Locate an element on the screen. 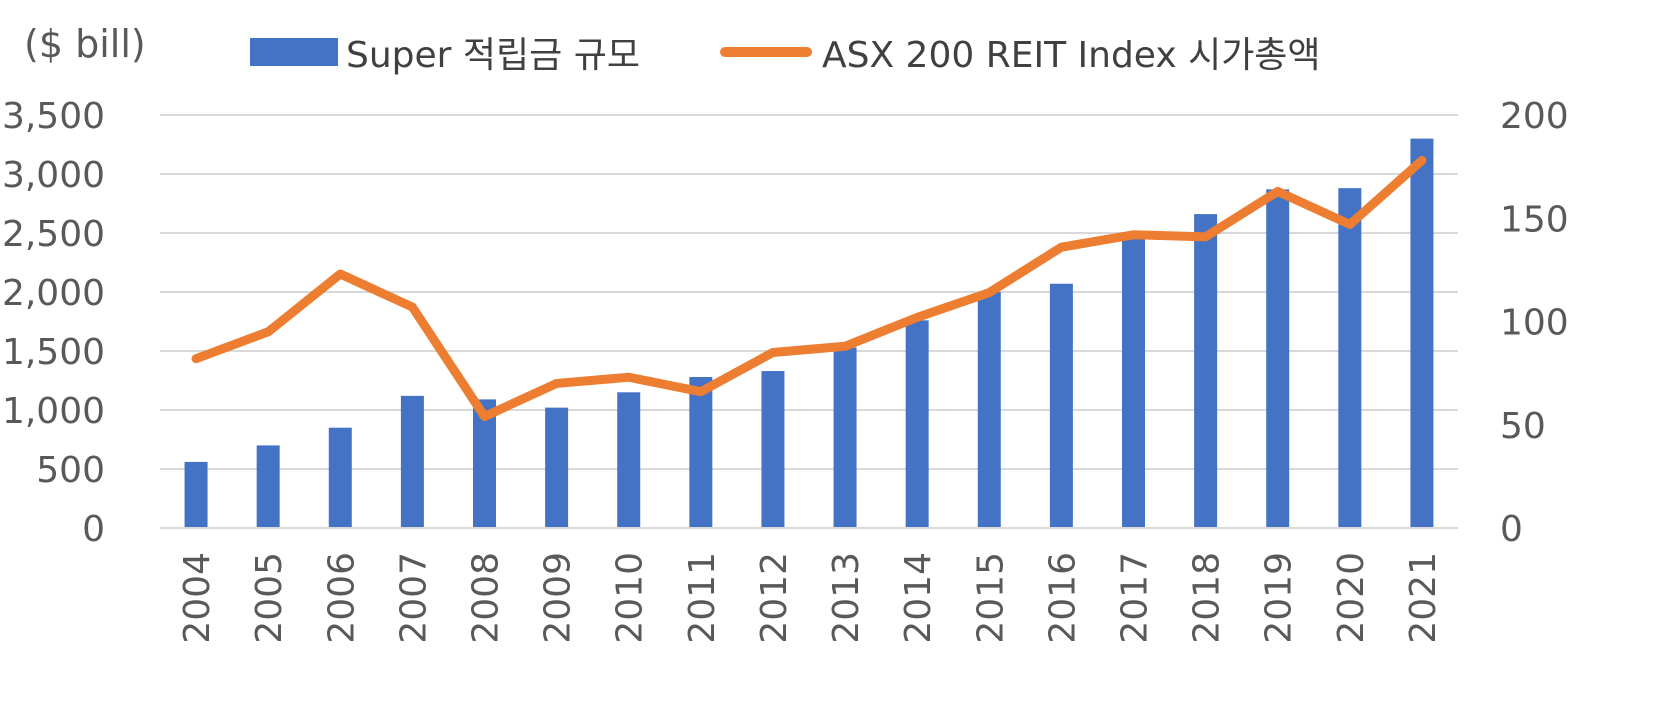  right-tick-label: 0 is located at coordinates (1511, 529).